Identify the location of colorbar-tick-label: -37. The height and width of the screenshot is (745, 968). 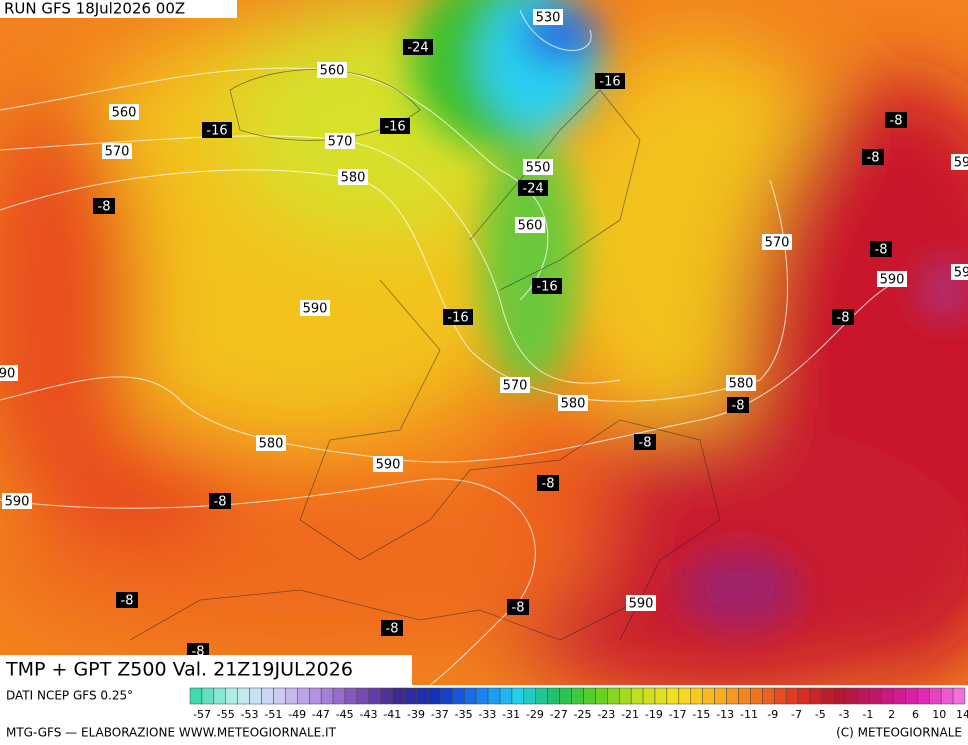
(440, 714).